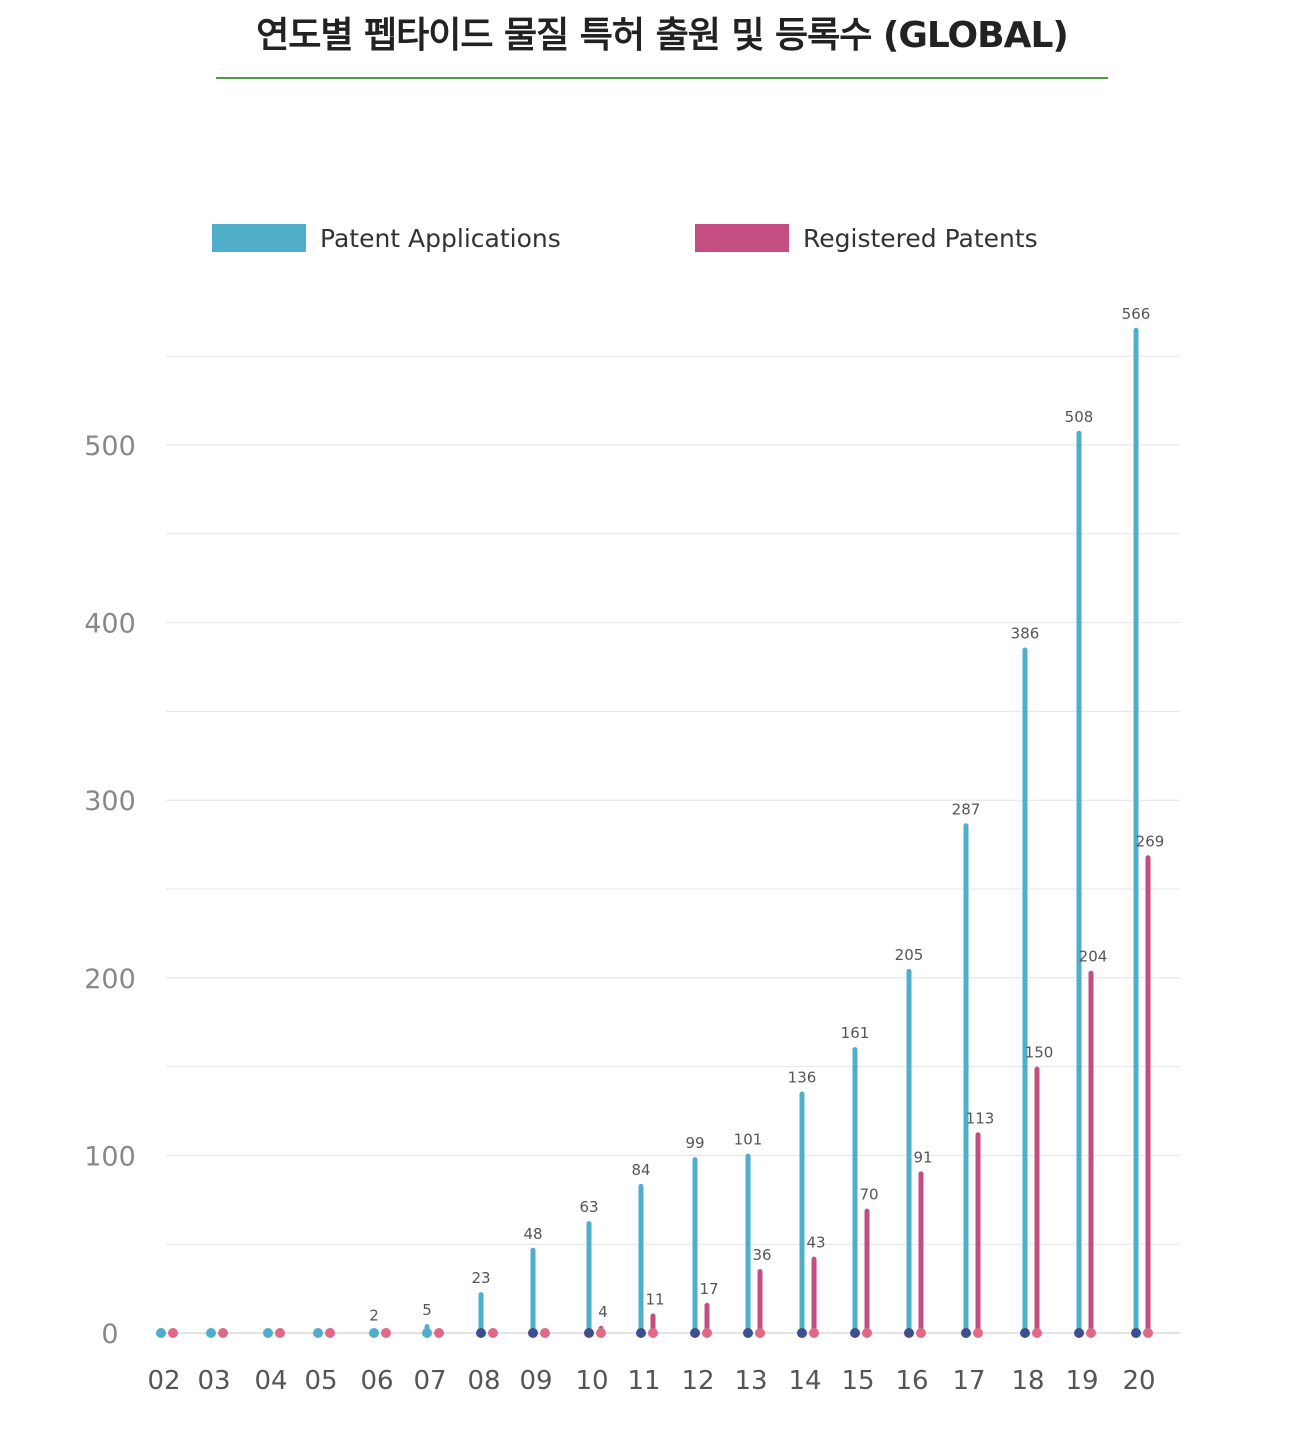 The width and height of the screenshot is (1304, 1432). Describe the element at coordinates (697, 1381) in the screenshot. I see `x-tick-label: 12` at that location.